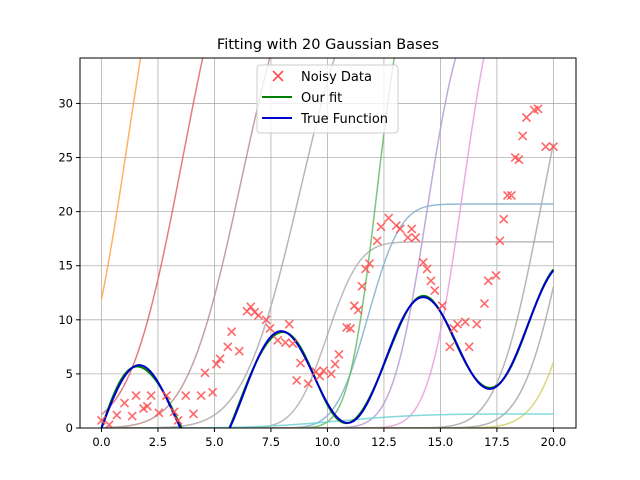 The height and width of the screenshot is (480, 640). I want to click on y-tick-label: 10, so click(65, 320).